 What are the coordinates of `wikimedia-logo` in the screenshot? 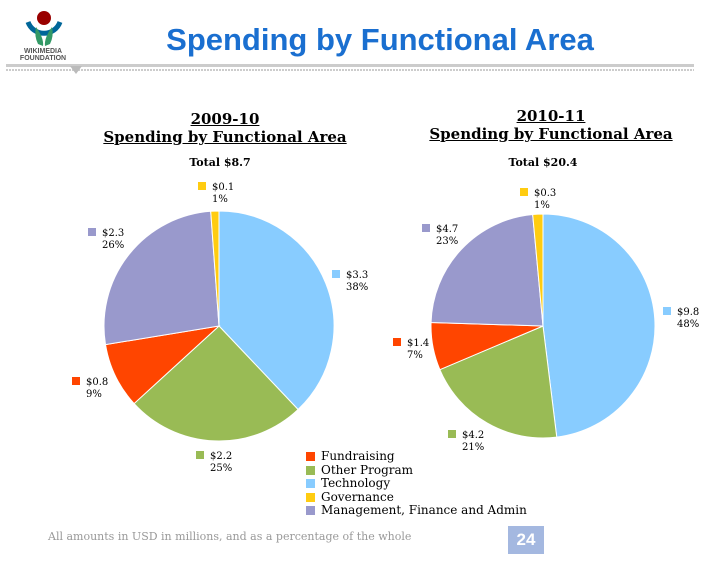 It's located at (44, 28).